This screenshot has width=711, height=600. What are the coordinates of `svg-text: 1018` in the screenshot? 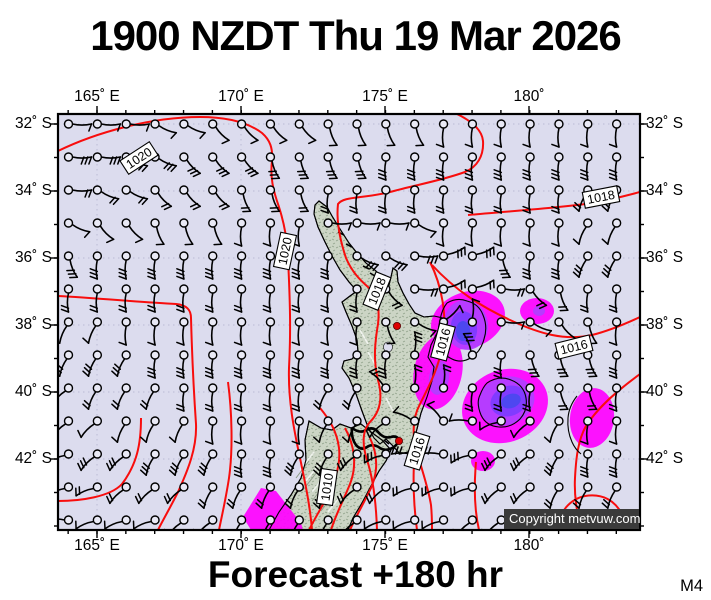 It's located at (601, 197).